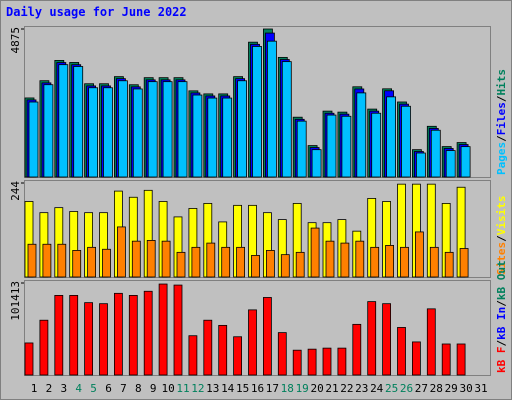  I want to click on legend-entry: Visits, so click(501, 216).